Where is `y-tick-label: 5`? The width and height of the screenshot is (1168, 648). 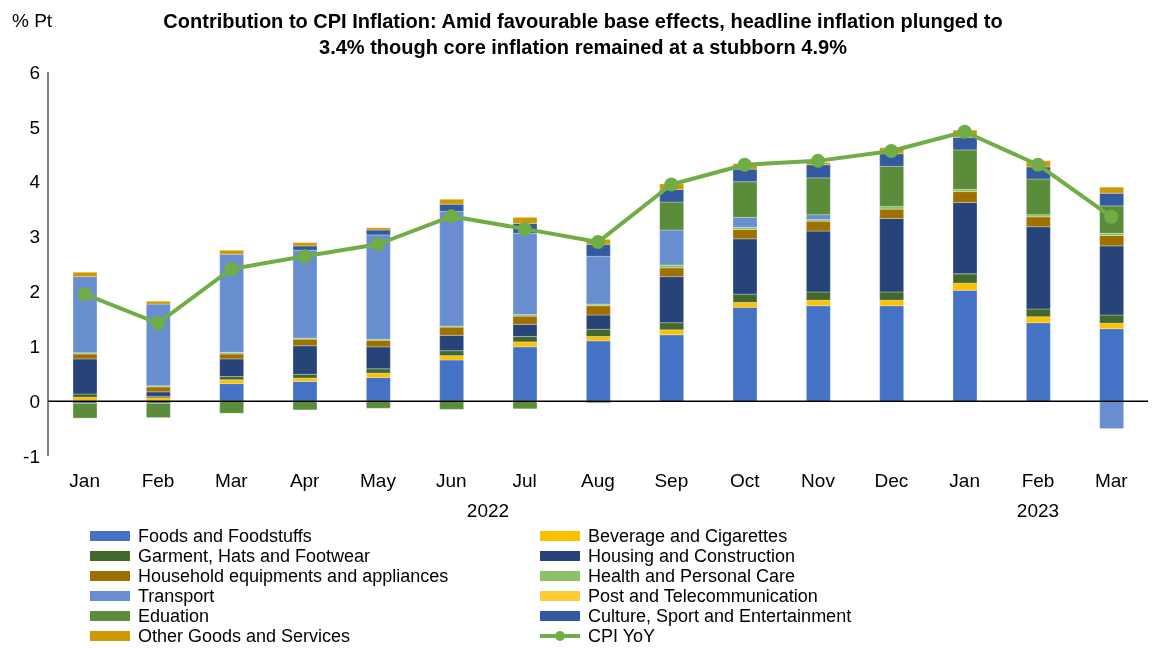 y-tick-label: 5 is located at coordinates (34, 127).